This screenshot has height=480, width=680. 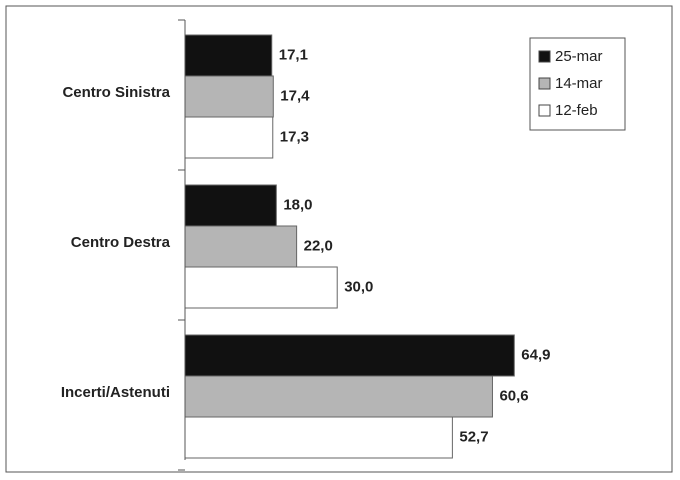 I want to click on y-tick-label: Centro Sinistra, so click(x=116, y=92).